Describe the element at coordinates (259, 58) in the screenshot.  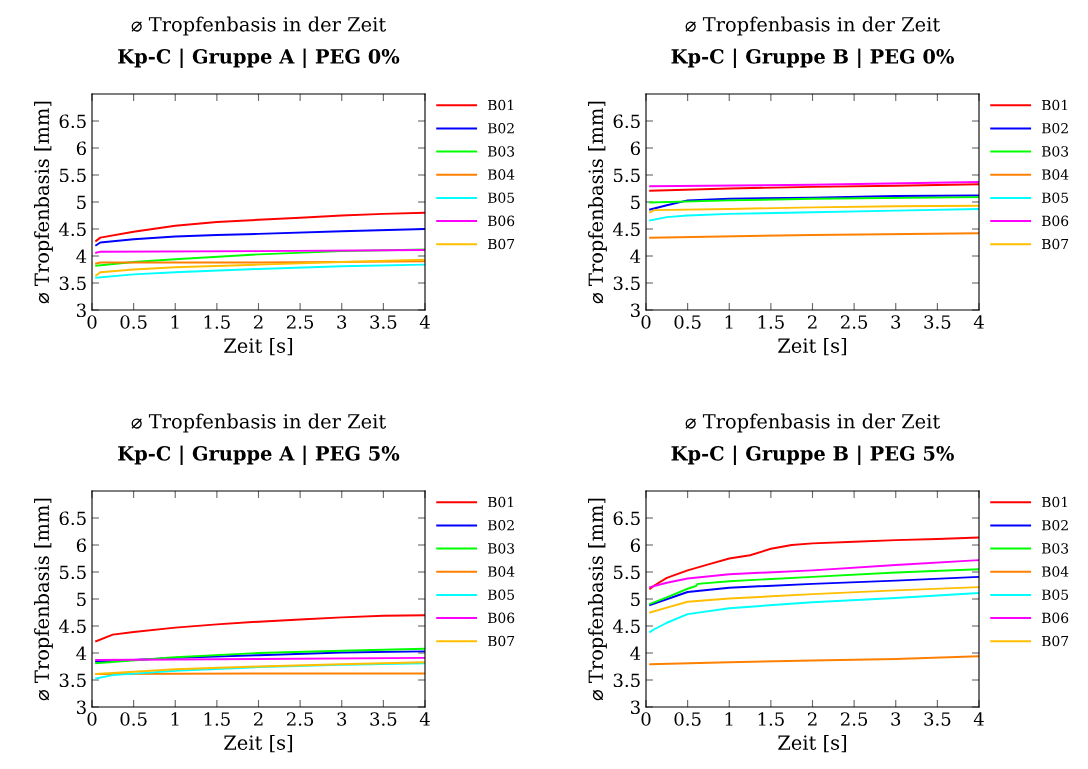
I see `chart-subtitle: Kp-C | Gruppe A | PEG 0%` at that location.